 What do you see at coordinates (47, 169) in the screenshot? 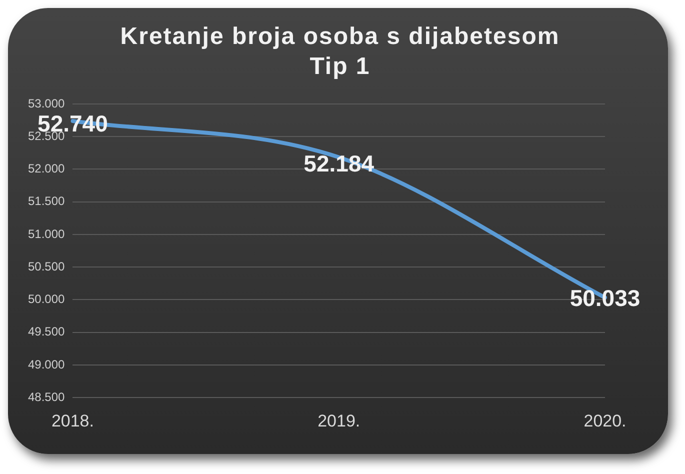
I see `y-tick-label: 52.000` at bounding box center [47, 169].